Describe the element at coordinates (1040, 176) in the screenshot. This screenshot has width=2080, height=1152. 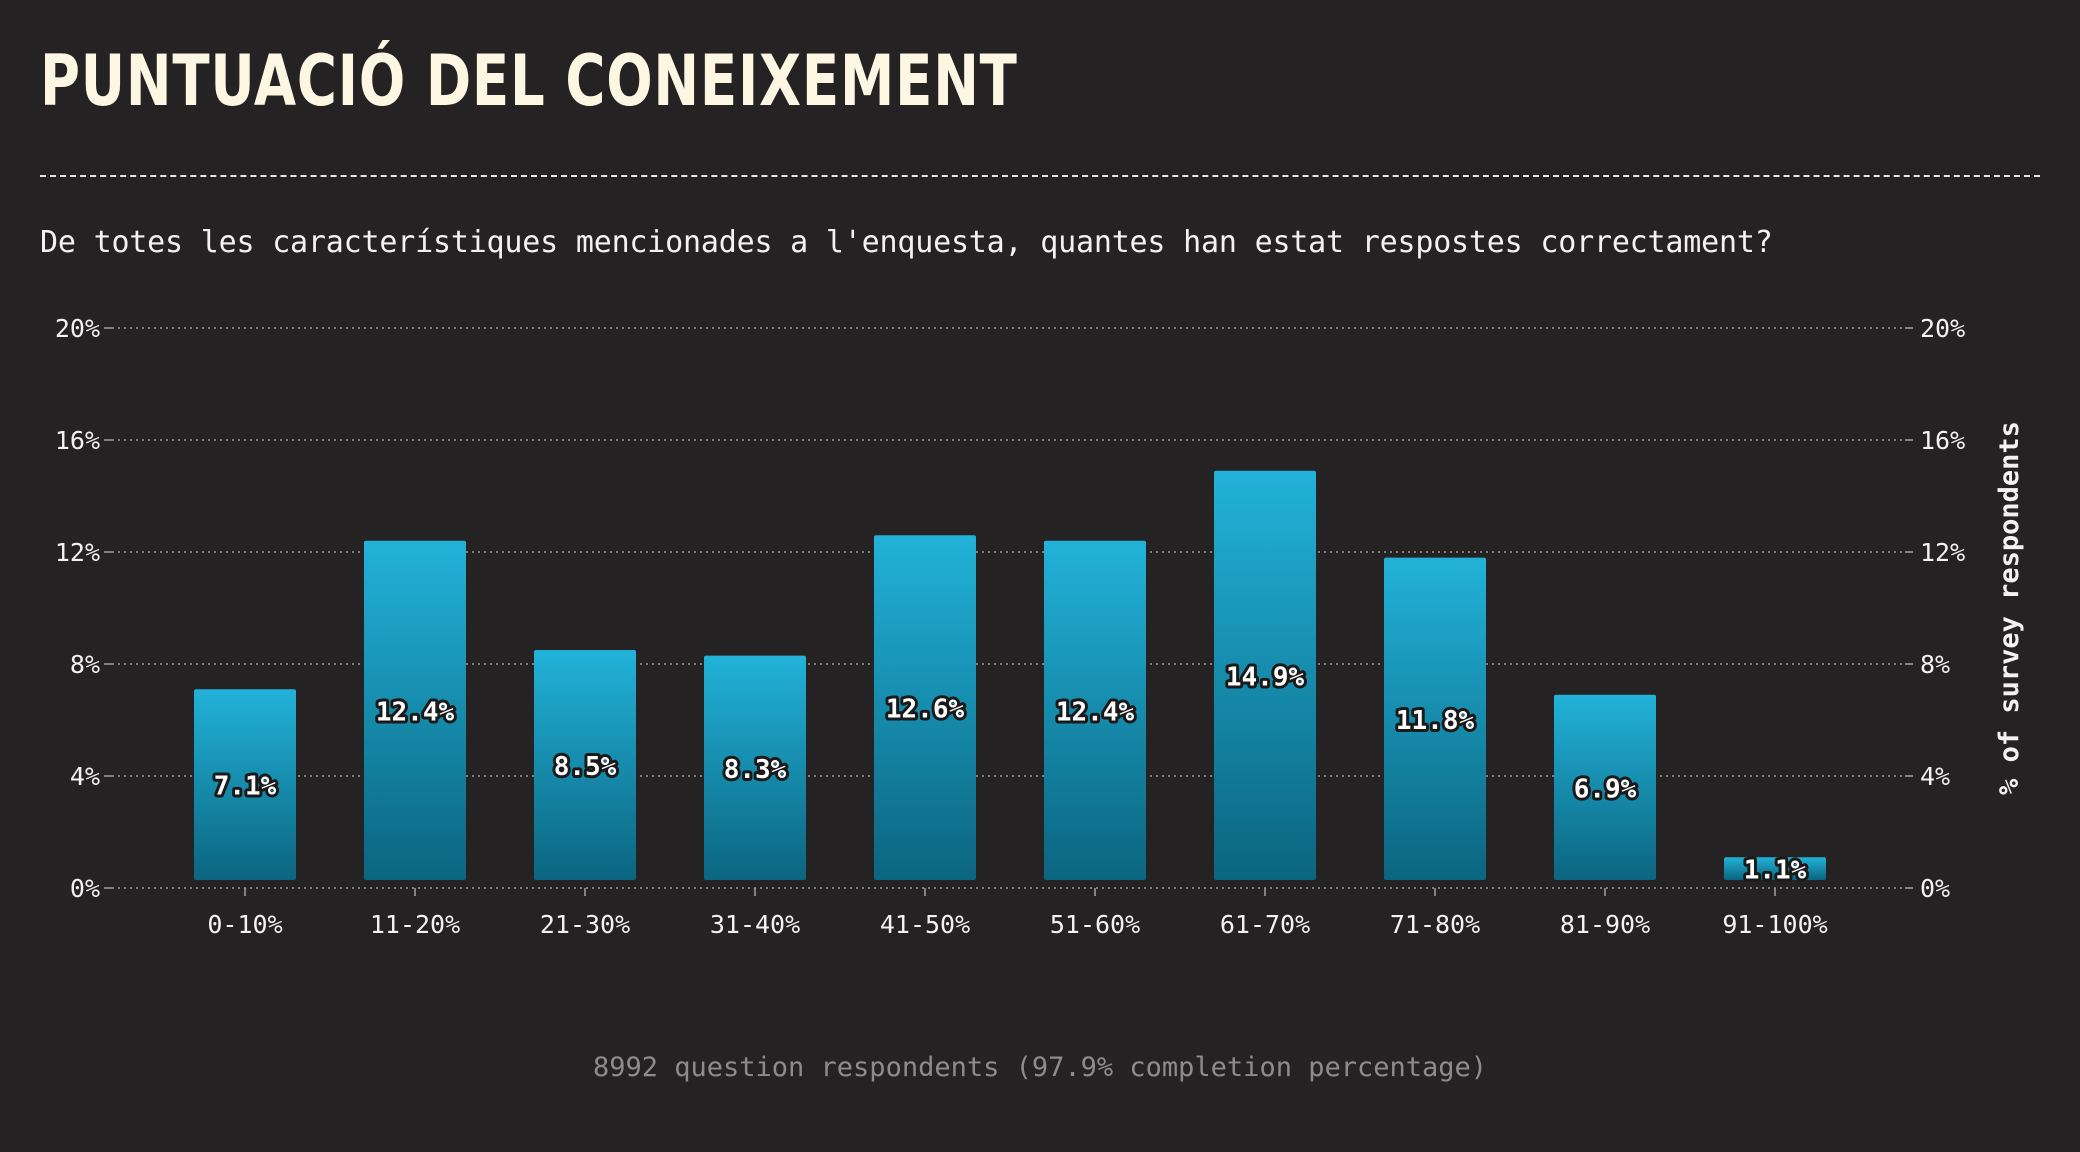
I see `title-divider` at that location.